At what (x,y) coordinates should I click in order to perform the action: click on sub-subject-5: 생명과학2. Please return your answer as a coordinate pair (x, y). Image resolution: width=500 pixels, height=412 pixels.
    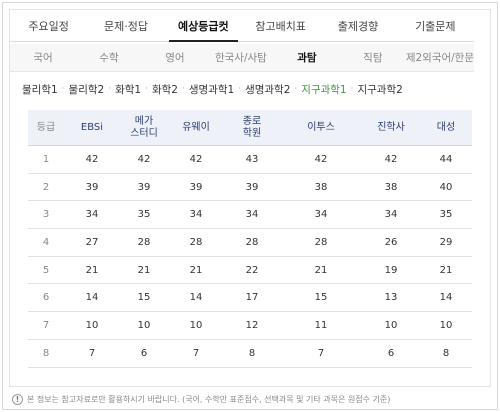
    Looking at the image, I should click on (268, 89).